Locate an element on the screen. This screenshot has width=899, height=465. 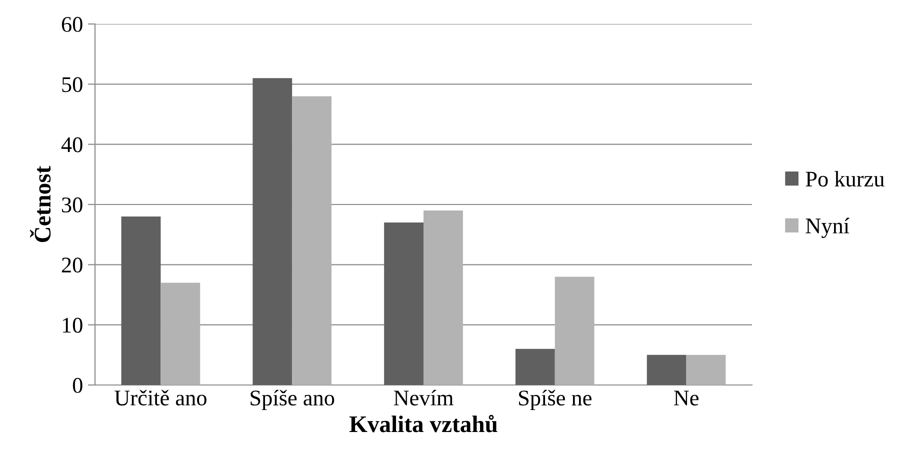
x-tick-label: Určitě ano is located at coordinates (160, 398).